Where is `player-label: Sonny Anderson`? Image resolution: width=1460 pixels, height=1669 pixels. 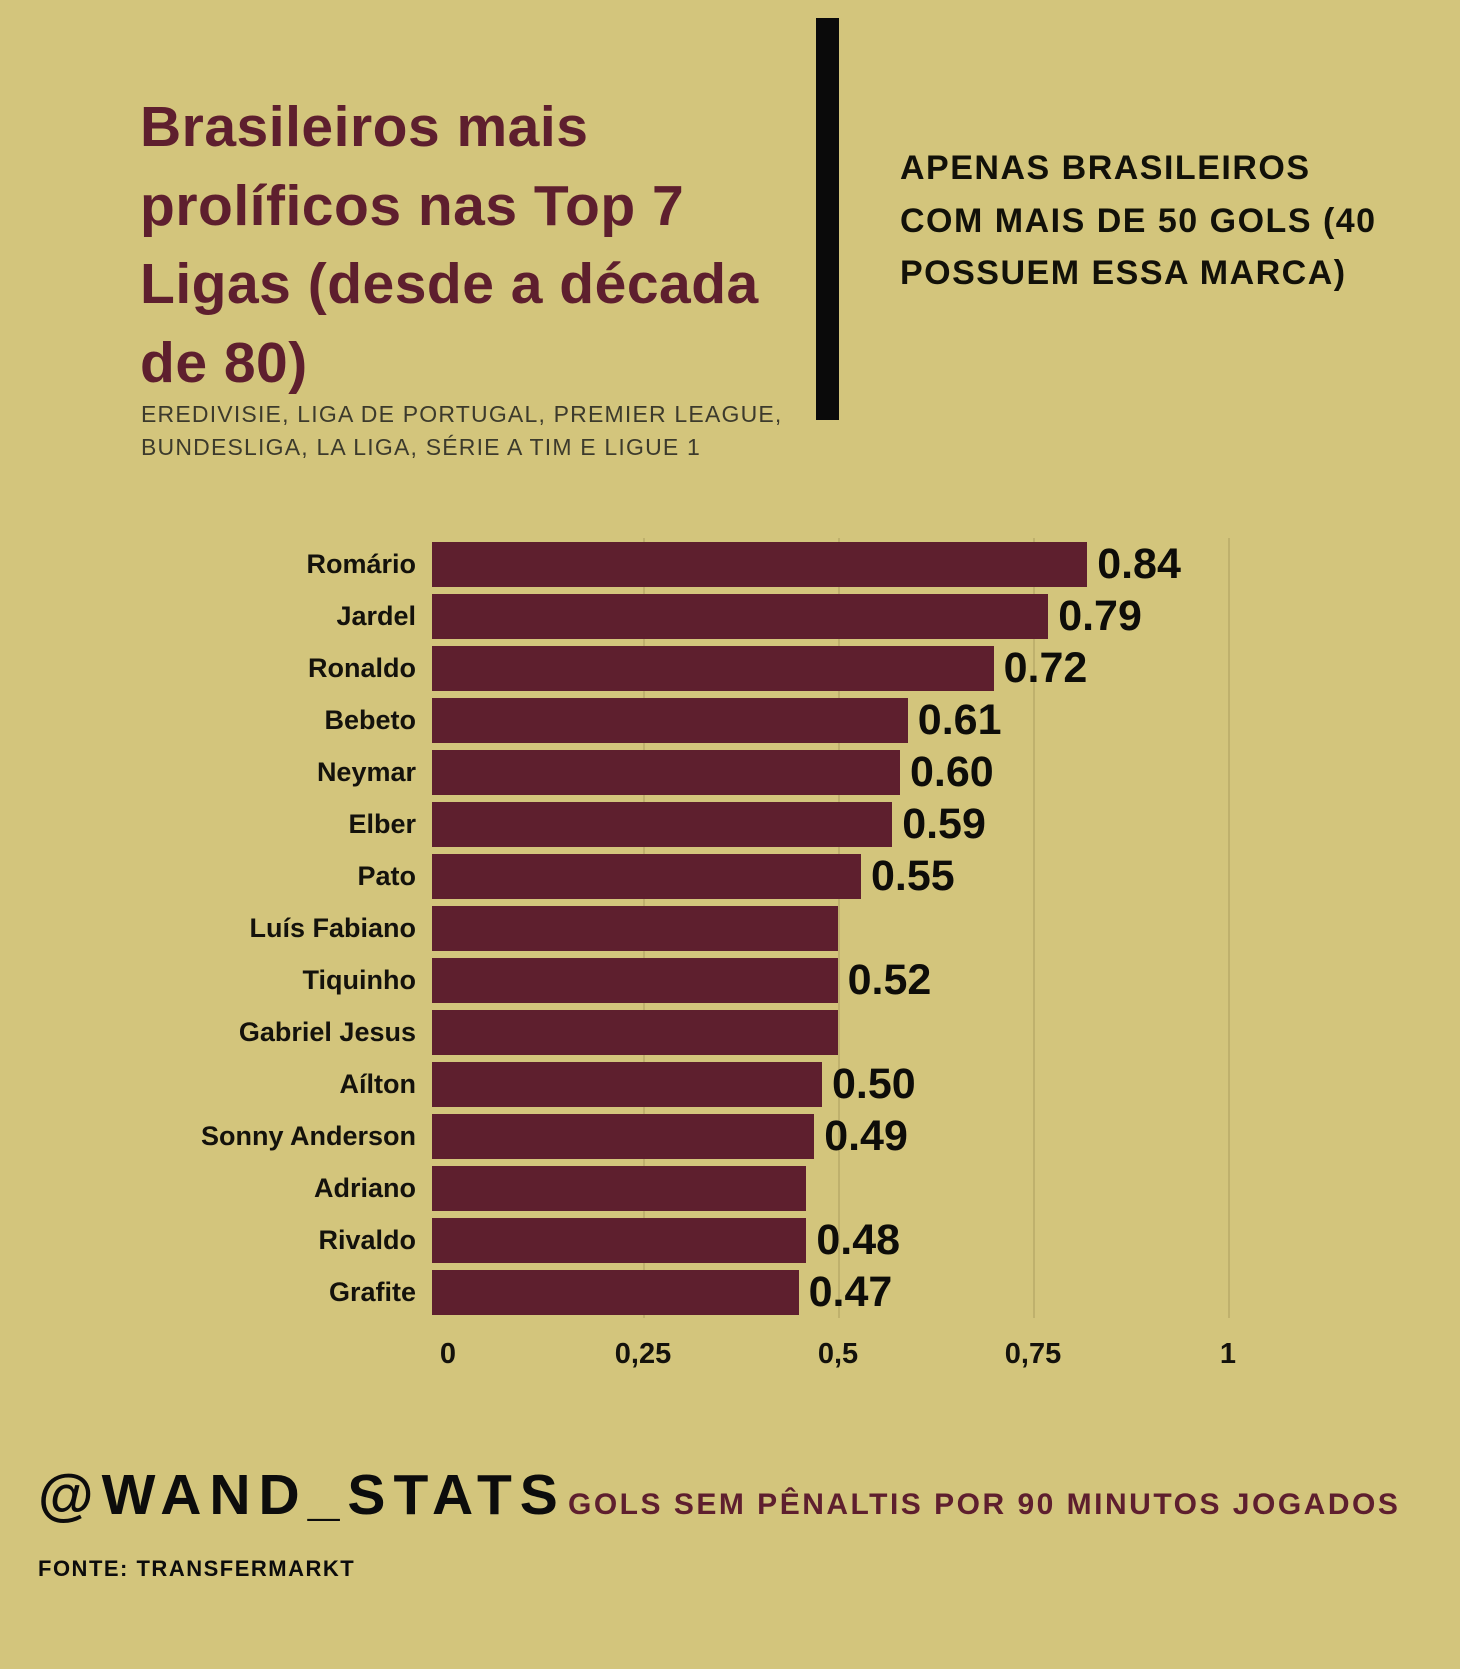
player-label: Sonny Anderson is located at coordinates (308, 1135).